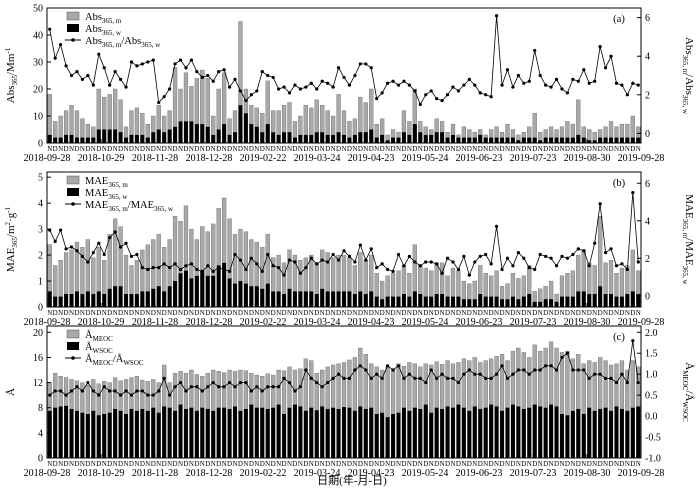  Describe the element at coordinates (263, 322) in the screenshot. I see `x-tick-label: 2019-02-22` at that location.